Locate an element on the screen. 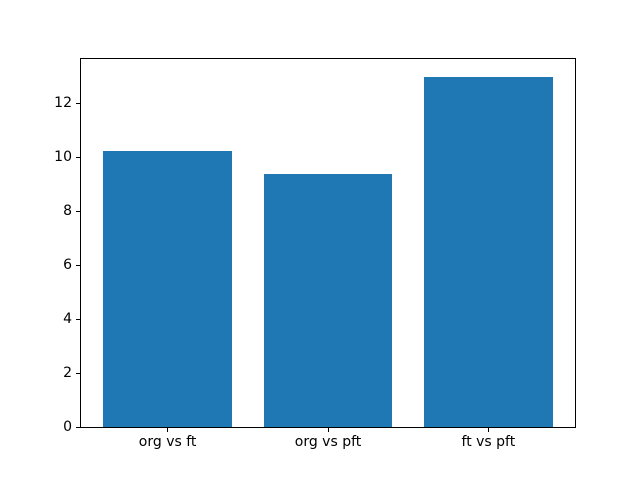 This screenshot has width=640, height=480. x-tick-label: org vs ft is located at coordinates (167, 442).